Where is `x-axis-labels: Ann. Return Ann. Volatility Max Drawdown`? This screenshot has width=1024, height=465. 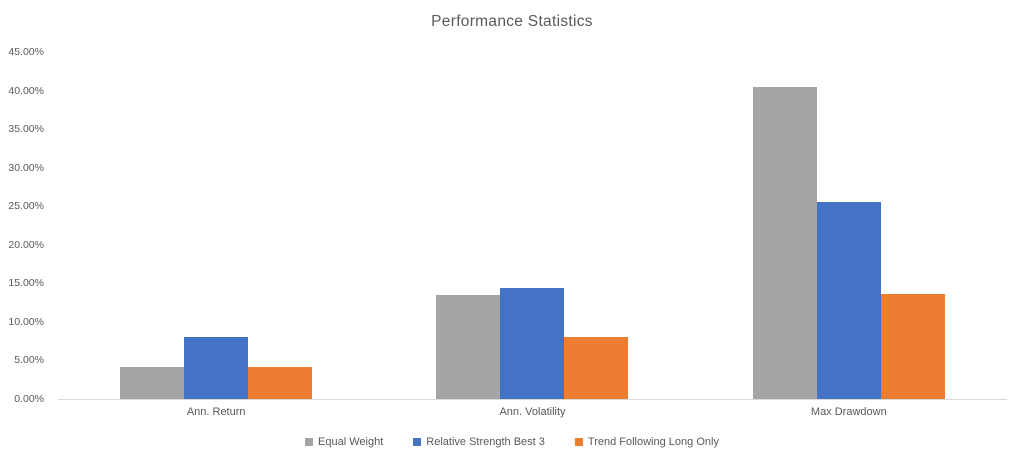 x-axis-labels: Ann. Return Ann. Volatility Max Drawdown is located at coordinates (532, 412).